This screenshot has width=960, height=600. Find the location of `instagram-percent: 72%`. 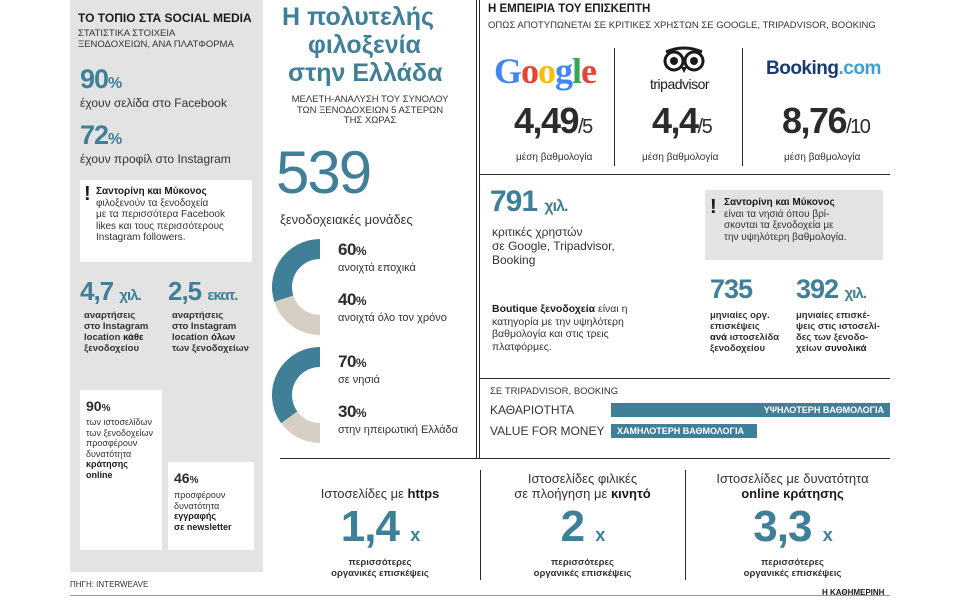

instagram-percent: 72% is located at coordinates (101, 135).